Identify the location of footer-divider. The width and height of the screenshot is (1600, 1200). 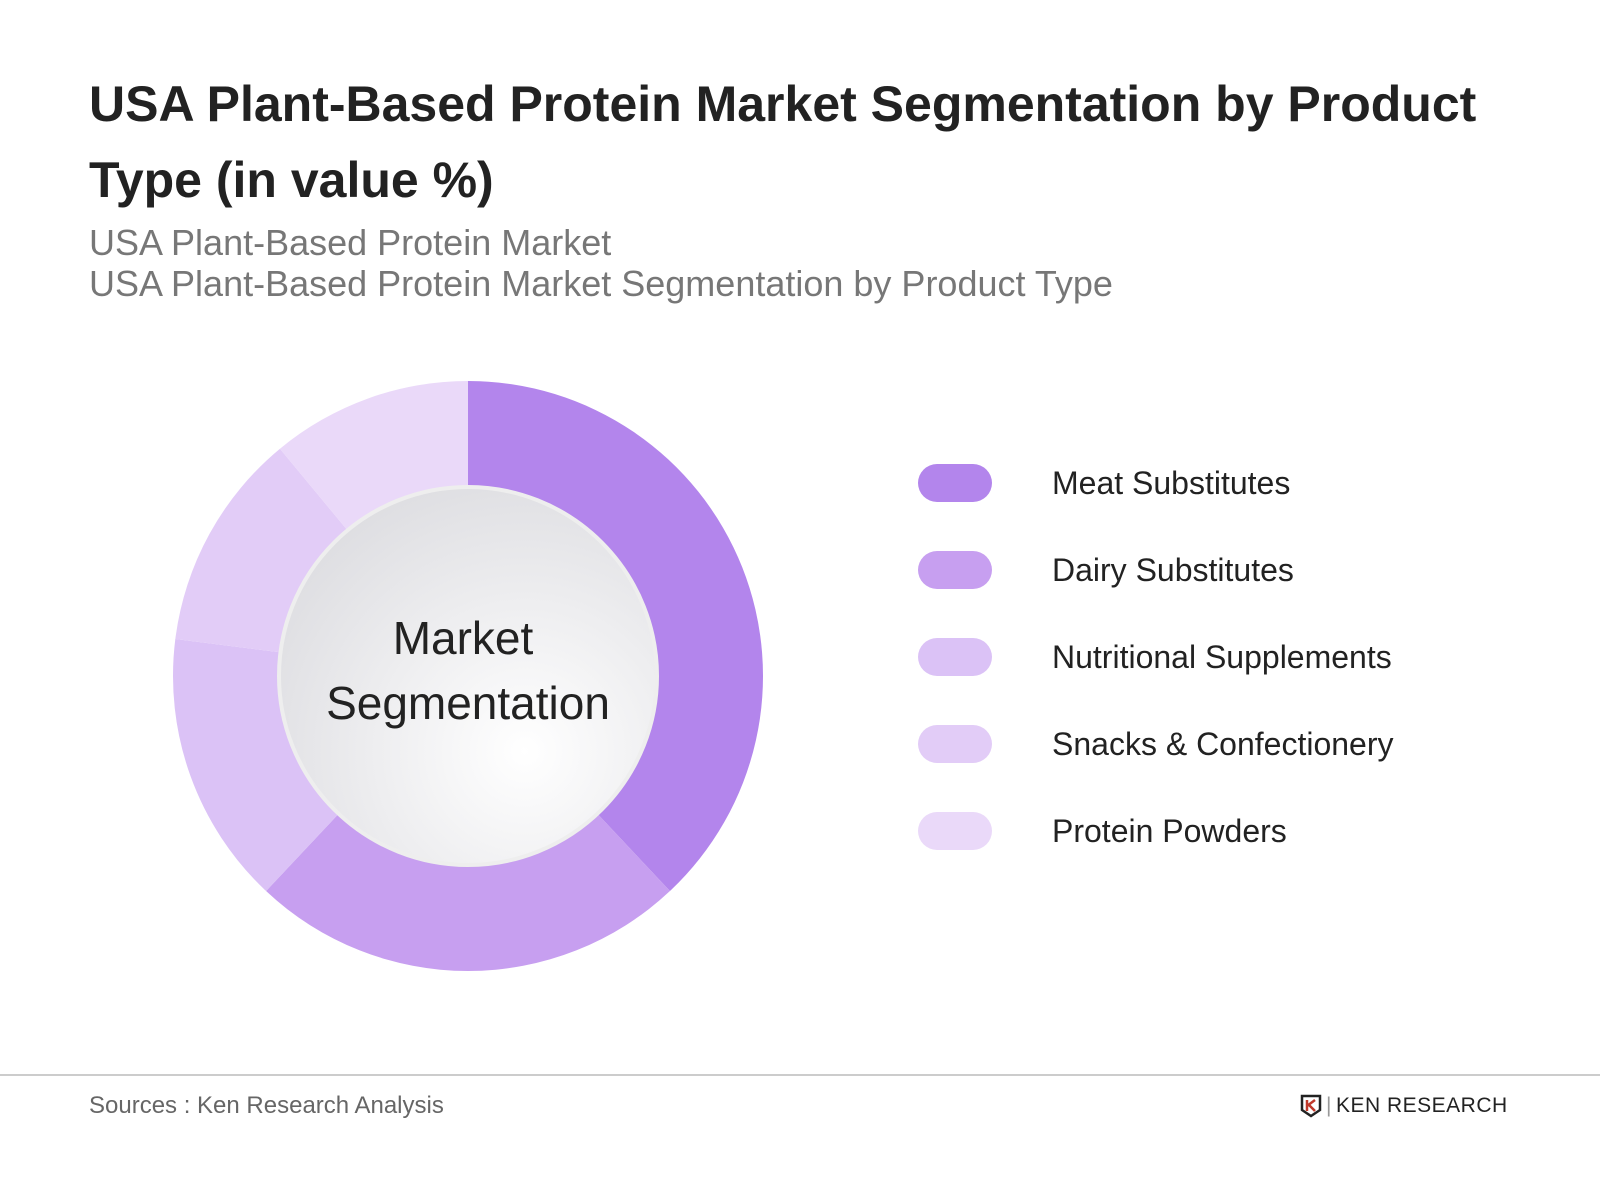
(800, 1075).